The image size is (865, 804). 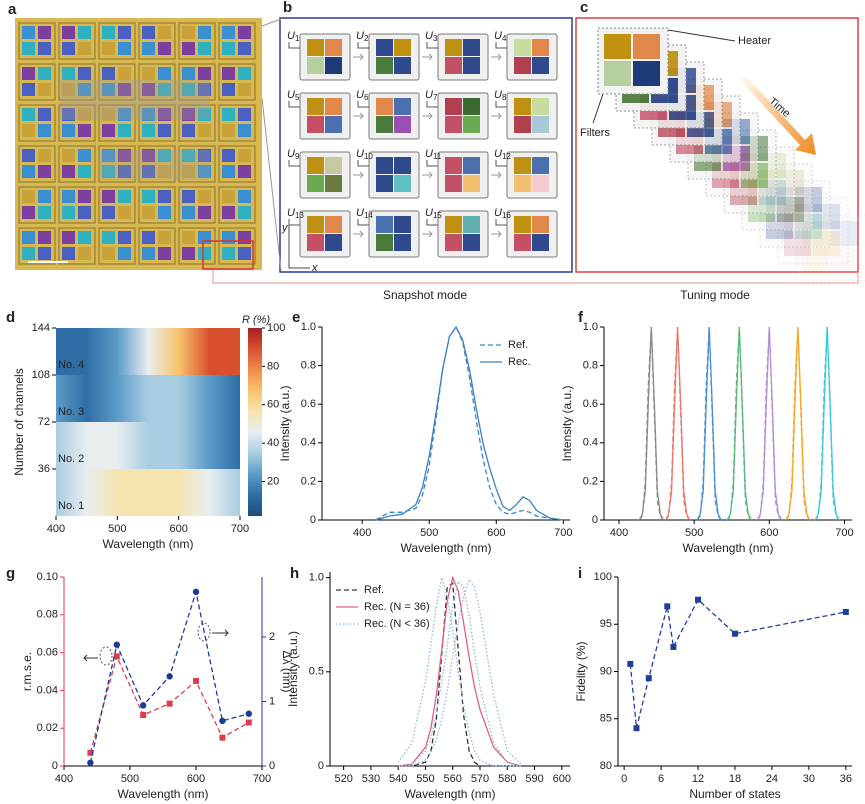 What do you see at coordinates (701, 35) in the screenshot?
I see `pointer` at bounding box center [701, 35].